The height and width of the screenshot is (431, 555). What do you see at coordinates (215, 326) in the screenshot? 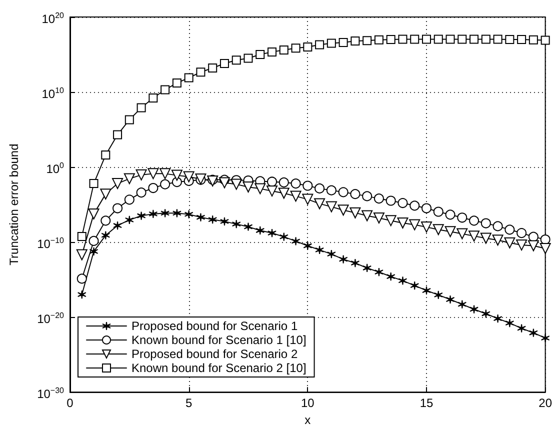
I see `legend-label: Proposed bound for Scenario 1` at bounding box center [215, 326].